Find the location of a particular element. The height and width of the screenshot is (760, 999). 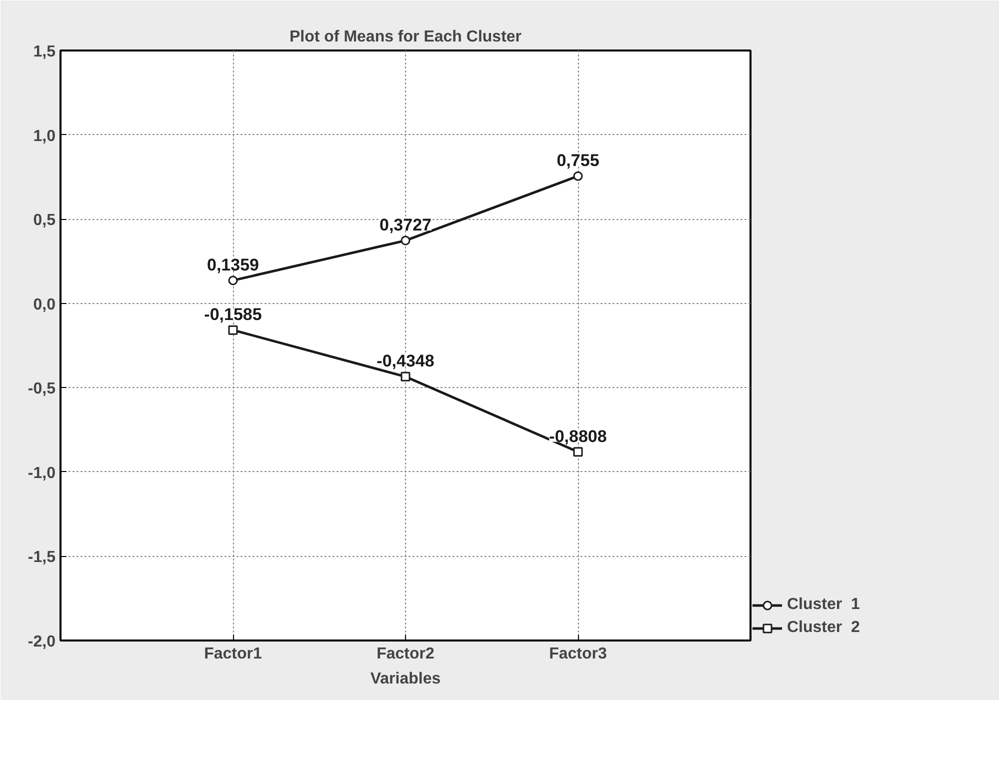

y-tick-label: -2,0 is located at coordinates (42, 642).